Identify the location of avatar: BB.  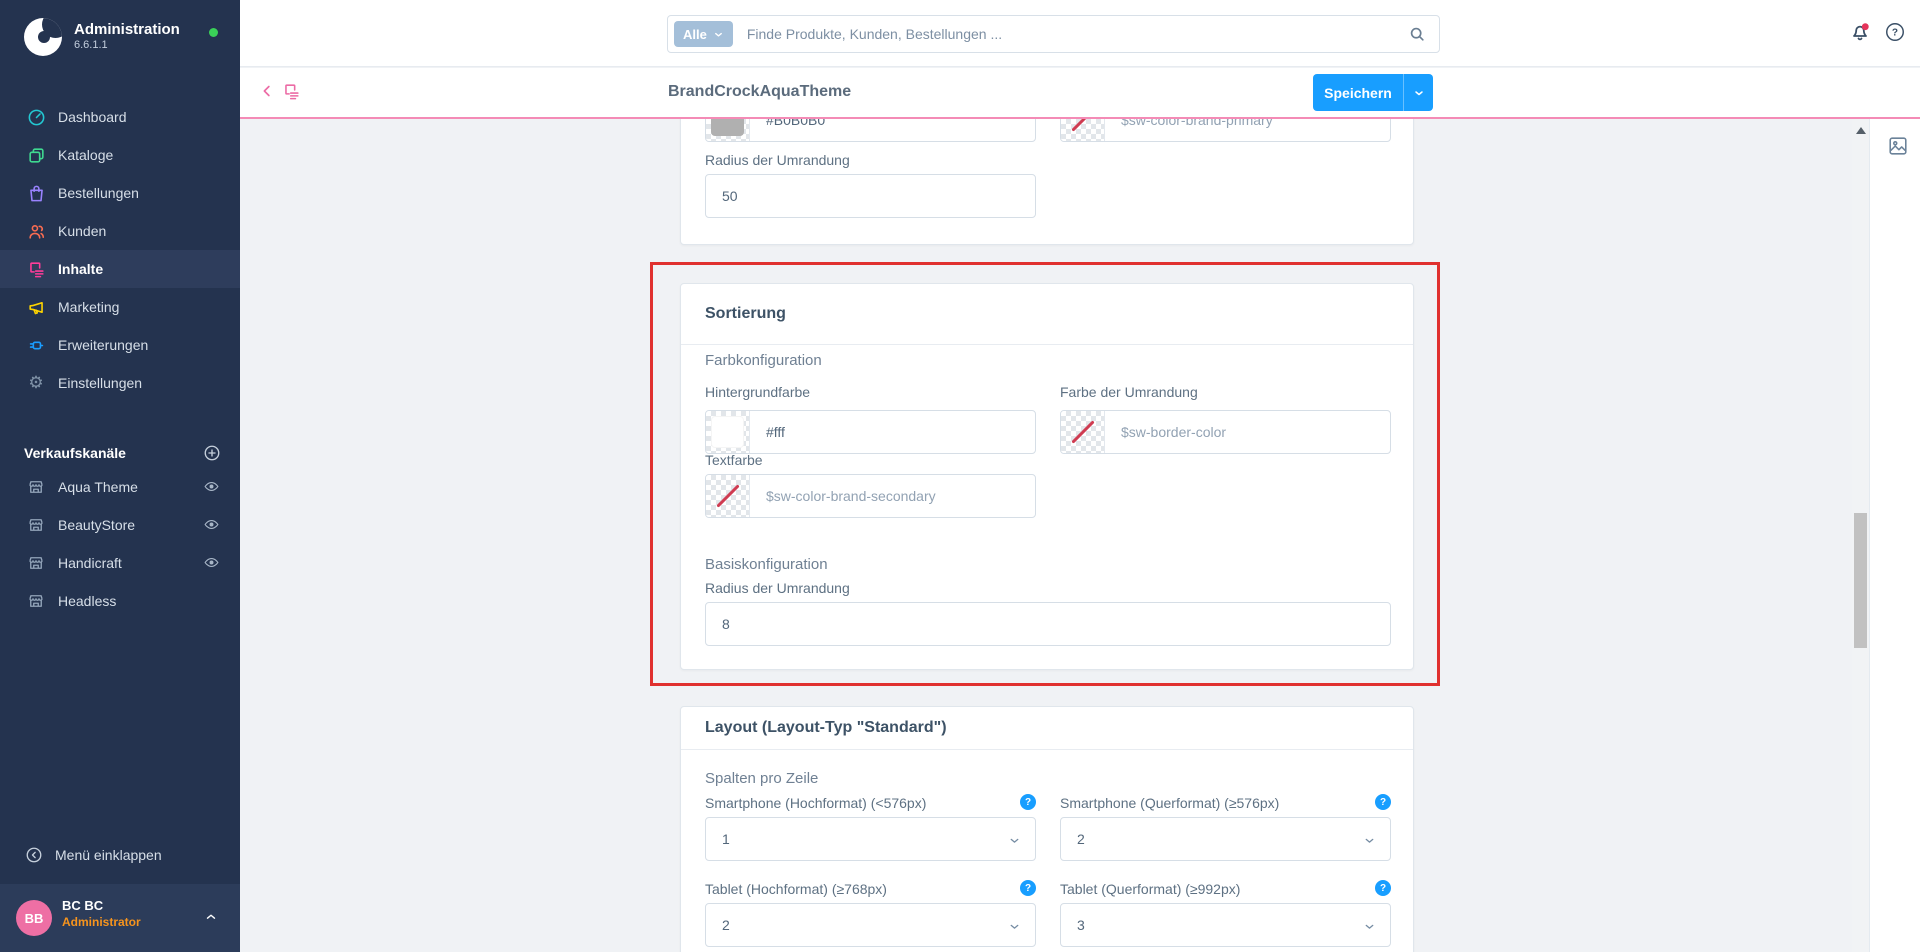
(34, 918).